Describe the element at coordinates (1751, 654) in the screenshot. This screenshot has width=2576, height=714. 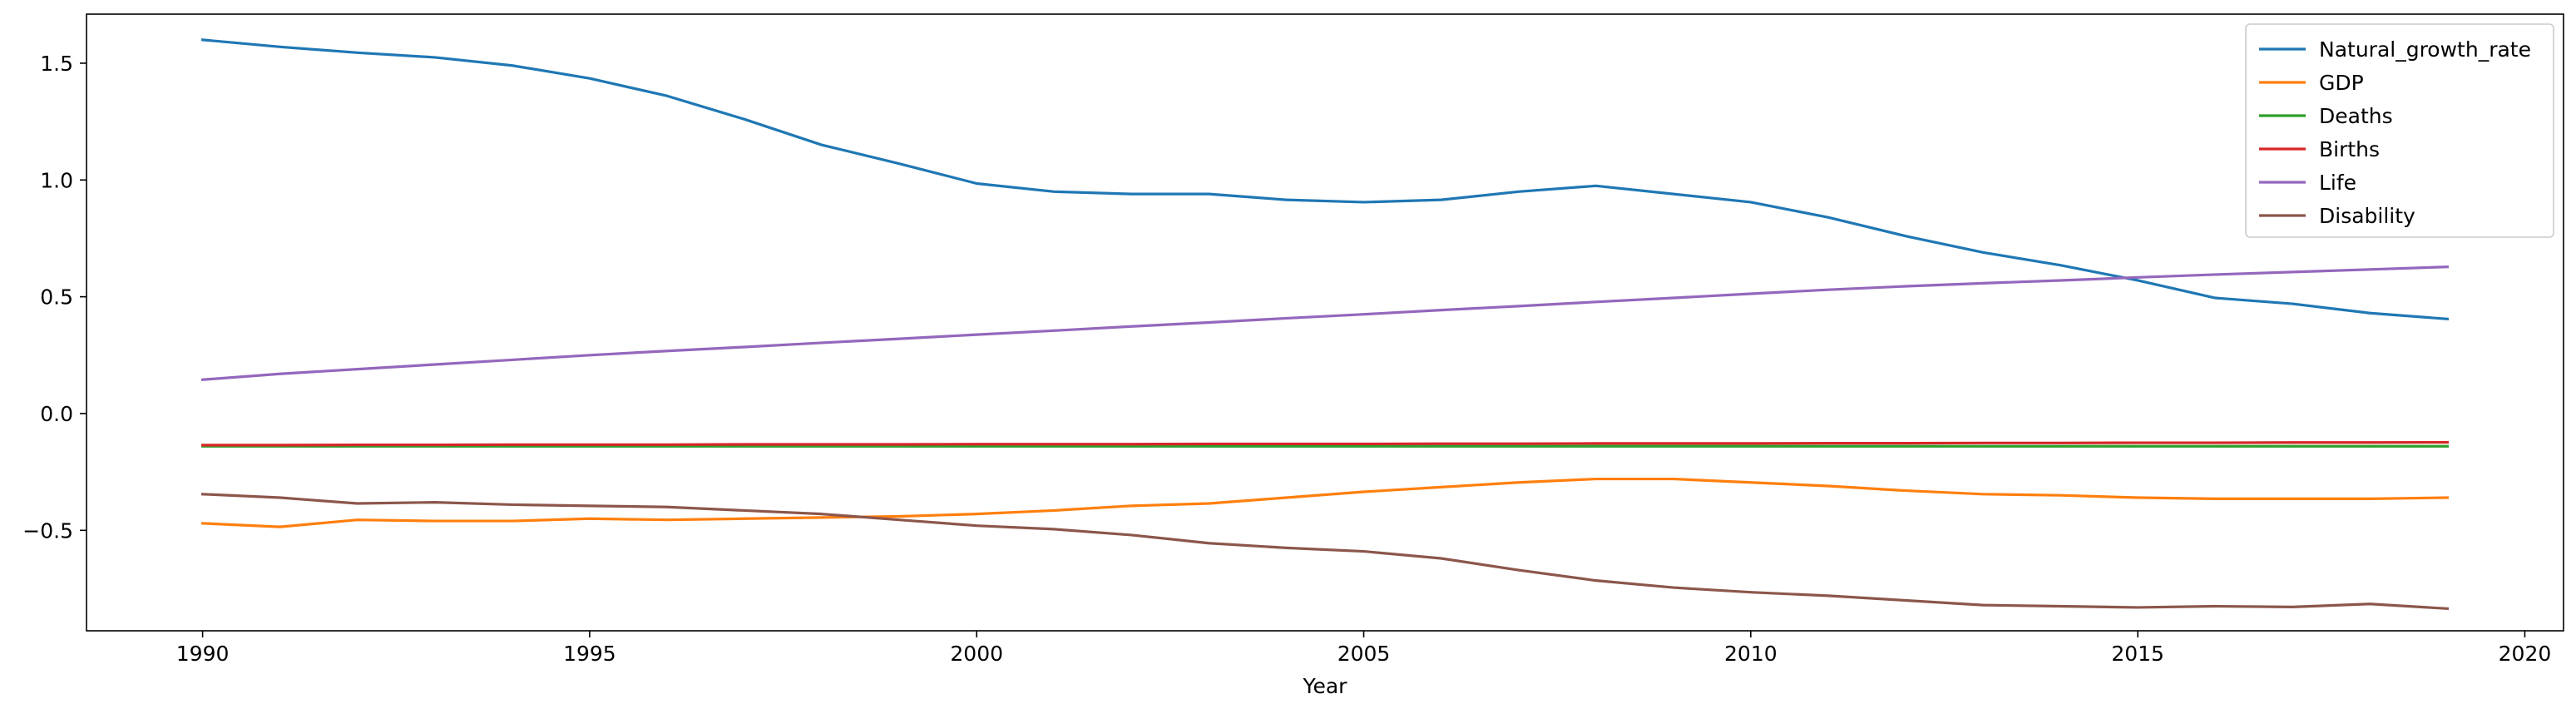
I see `x-tick-label: 2010` at that location.